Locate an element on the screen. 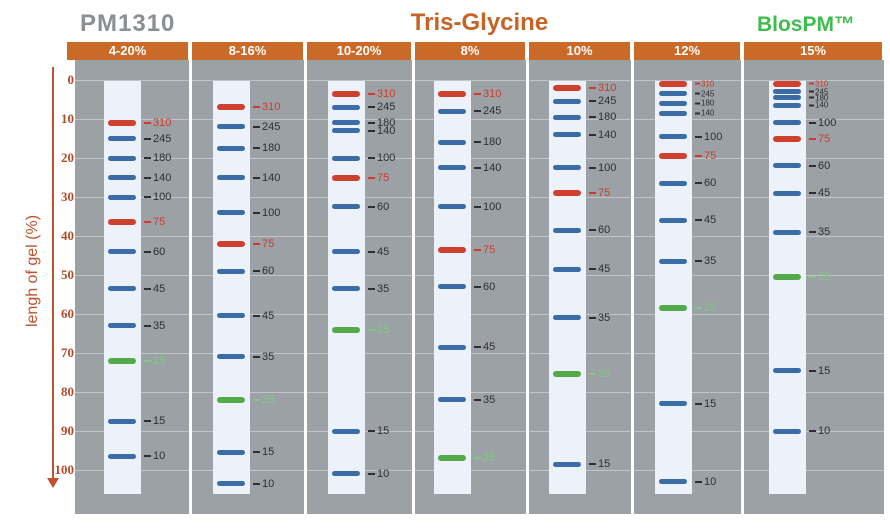 Image resolution: width=890 pixels, height=528 pixels. axis-tick-label: 90 is located at coordinates (67, 430).